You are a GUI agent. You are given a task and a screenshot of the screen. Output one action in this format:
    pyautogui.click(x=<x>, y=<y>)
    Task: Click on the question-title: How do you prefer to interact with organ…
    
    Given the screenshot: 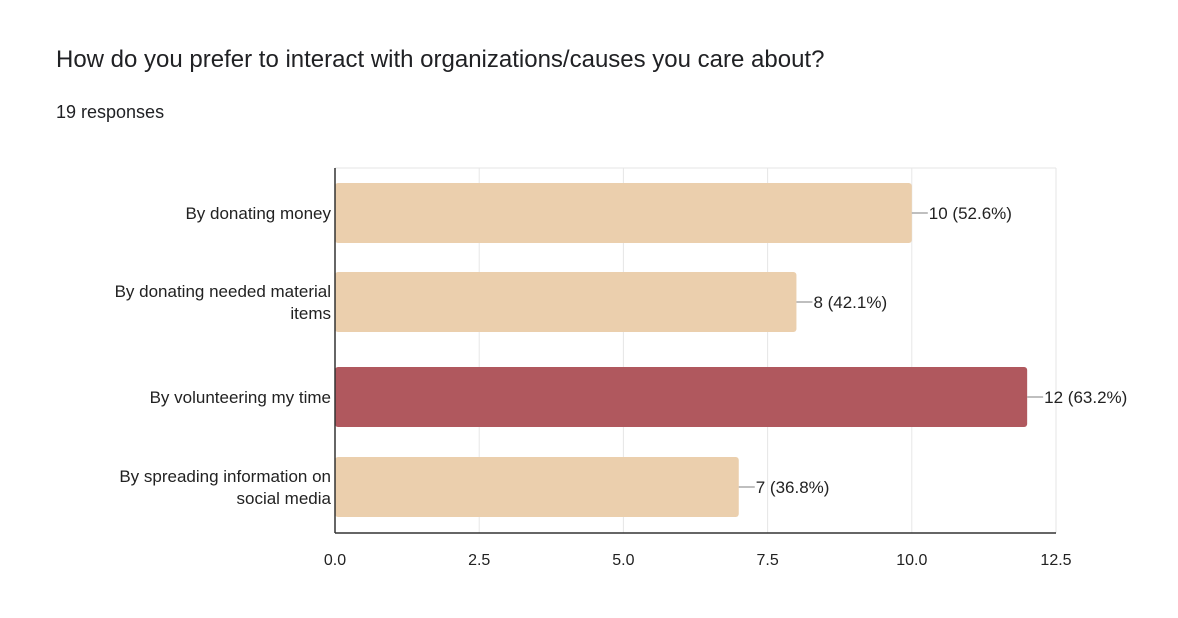 What is the action you would take?
    pyautogui.click(x=440, y=59)
    